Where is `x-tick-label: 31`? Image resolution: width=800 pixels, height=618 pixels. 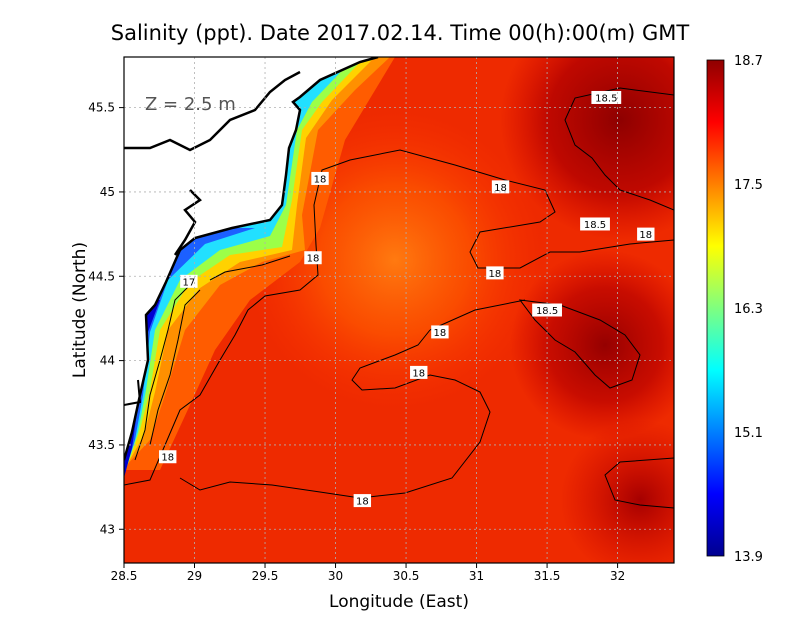
x-tick-label: 31 is located at coordinates (476, 576).